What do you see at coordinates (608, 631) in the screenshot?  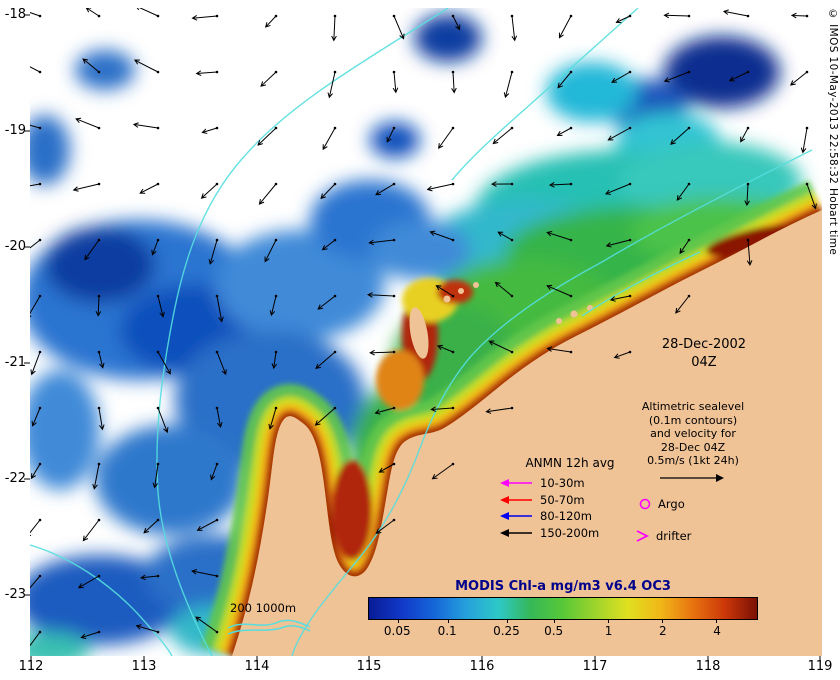 I see `colorbar-tick-label: 1` at bounding box center [608, 631].